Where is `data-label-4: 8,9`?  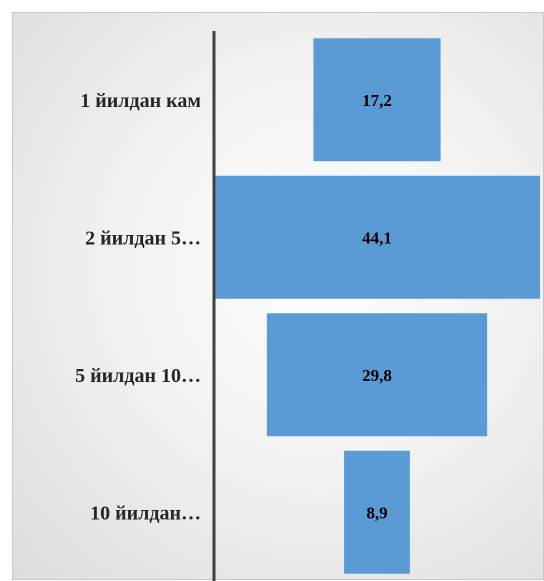
data-label-4: 8,9 is located at coordinates (376, 512).